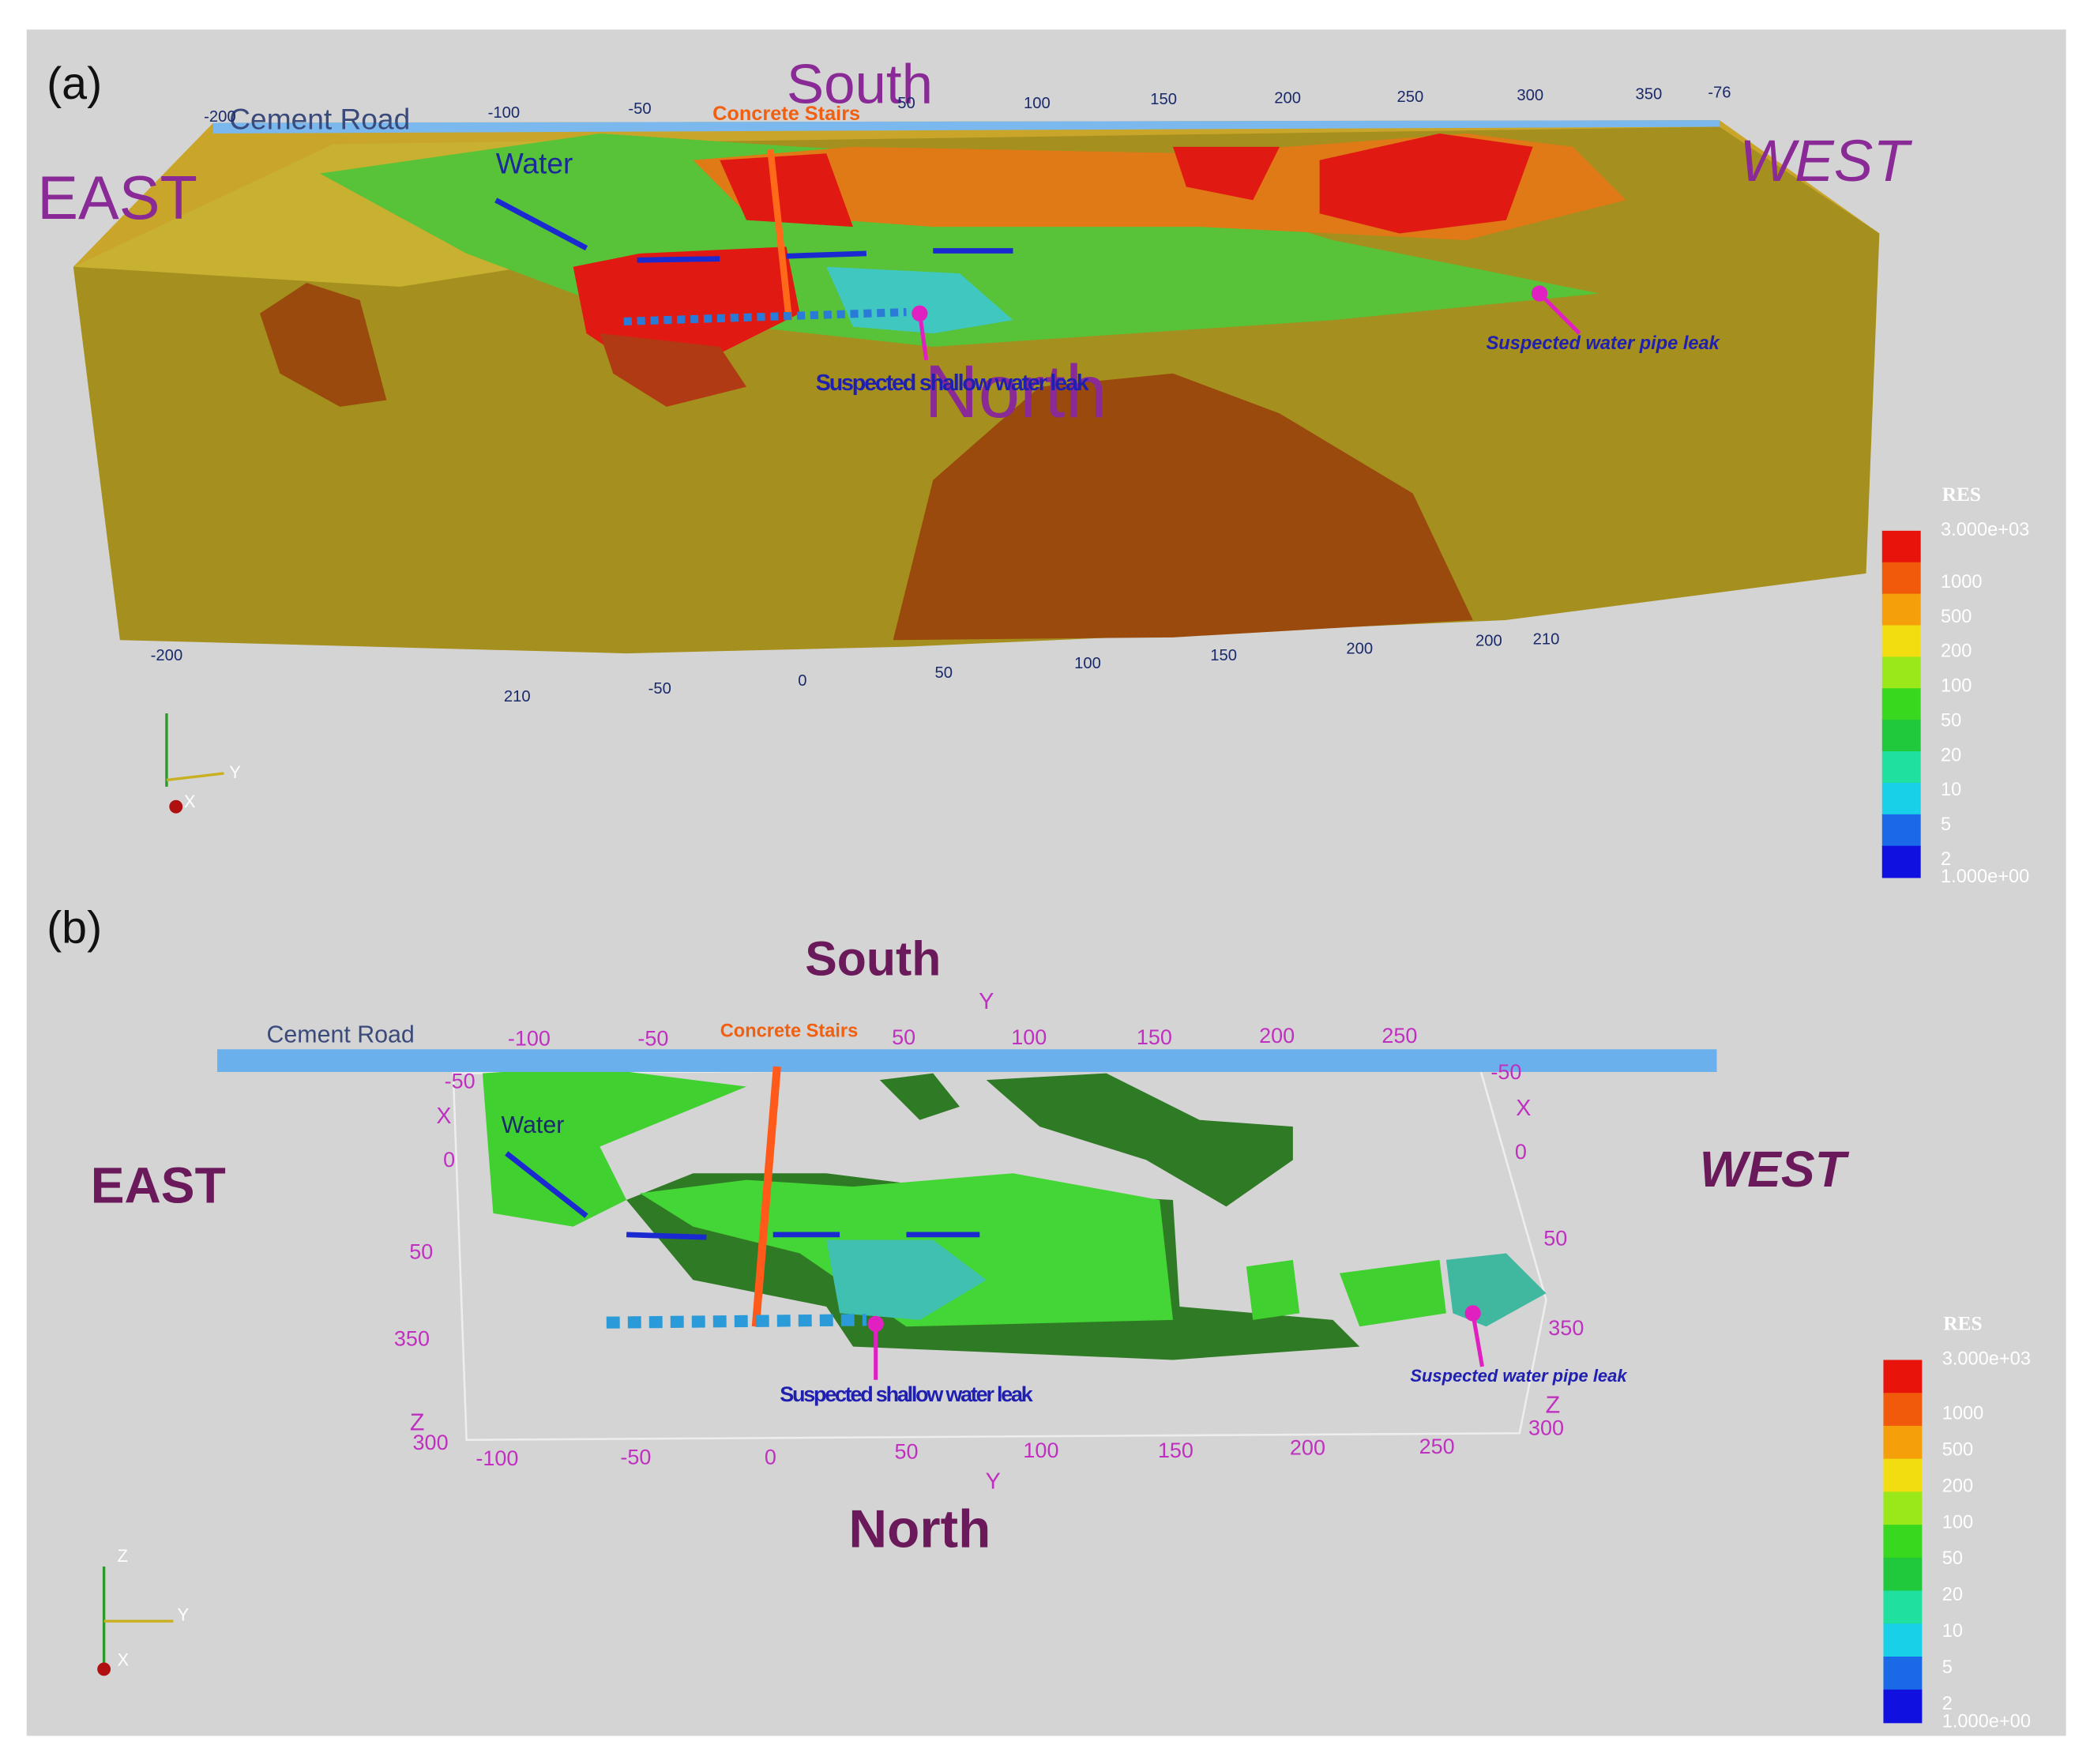 This screenshot has height=1764, width=2090. Describe the element at coordinates (1956, 686) in the screenshot. I see `colorbar-label: 100` at that location.